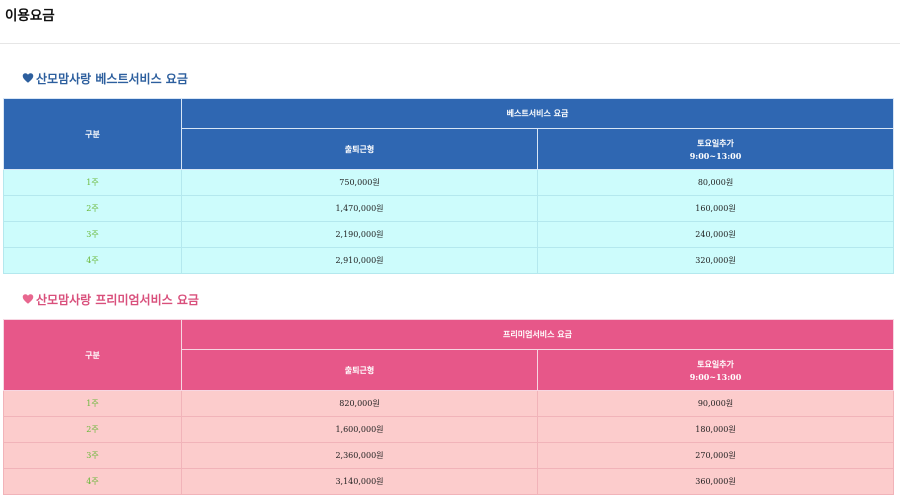 Image resolution: width=900 pixels, height=500 pixels. What do you see at coordinates (715, 481) in the screenshot?
I see `saturday-fee-cell: 360,000원` at bounding box center [715, 481].